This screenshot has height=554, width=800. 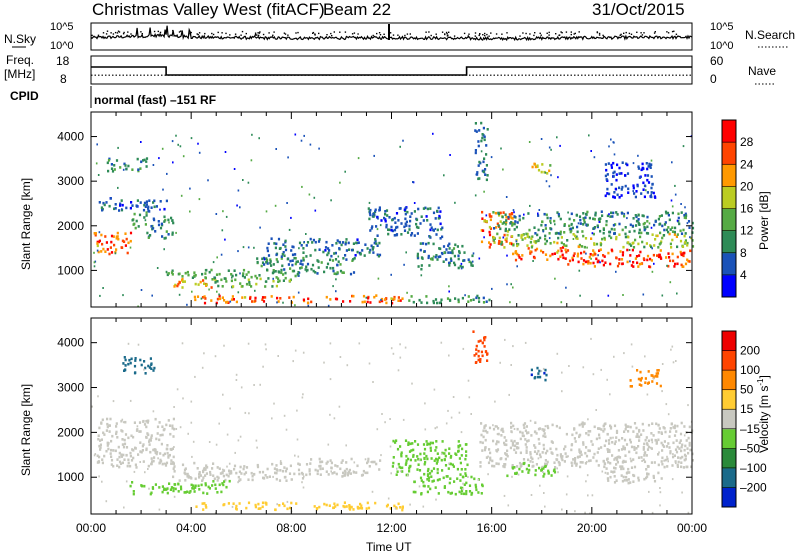 What do you see at coordinates (391, 70) in the screenshot?
I see `frequency-frame` at bounding box center [391, 70].